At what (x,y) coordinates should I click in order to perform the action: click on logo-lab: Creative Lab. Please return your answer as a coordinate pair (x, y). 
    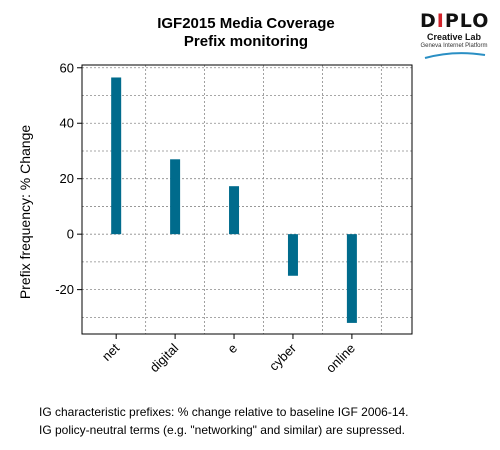
    Looking at the image, I should click on (454, 37).